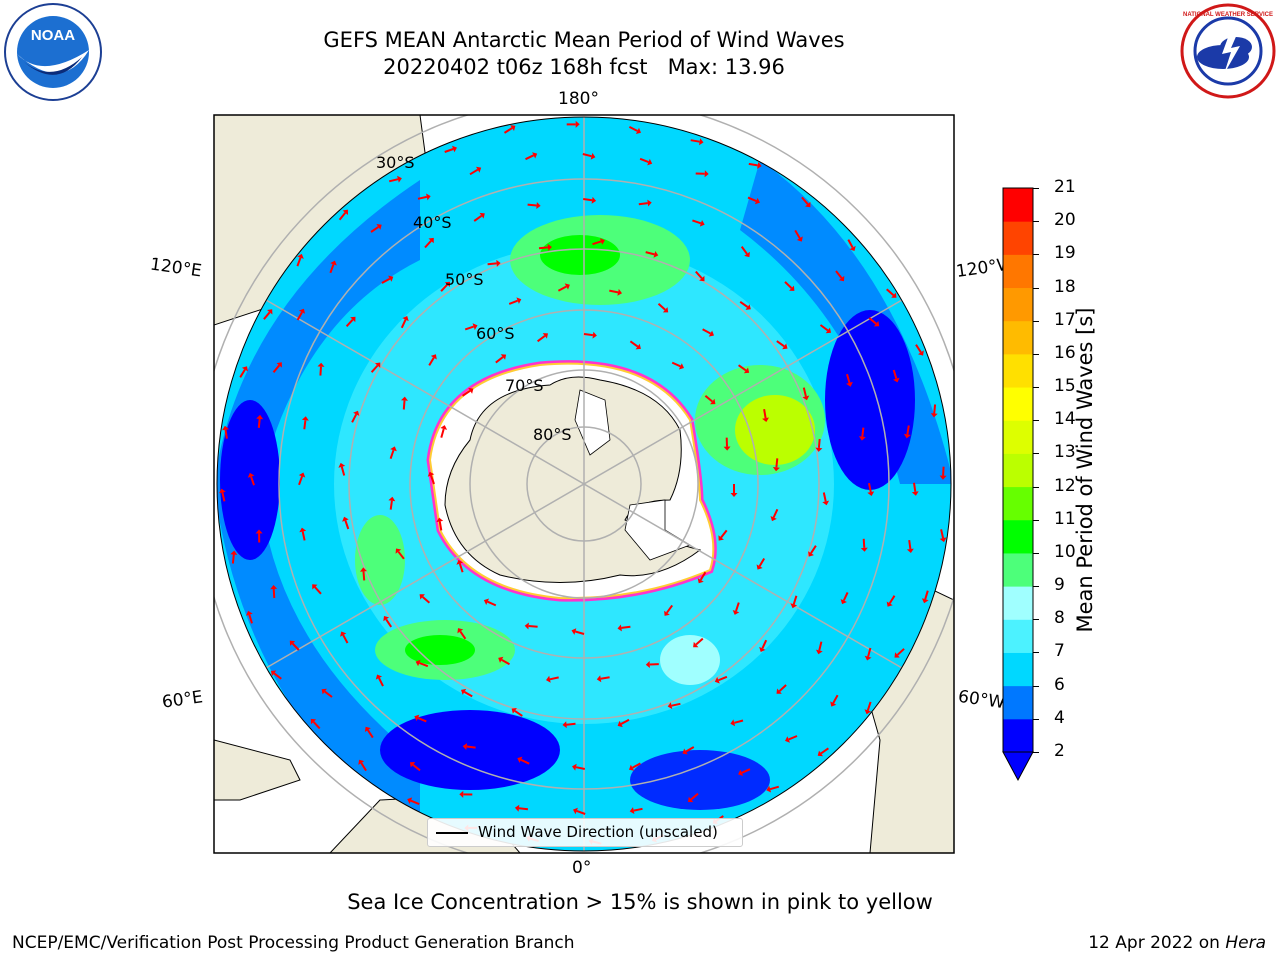  What do you see at coordinates (440, 650) in the screenshot?
I see `period-peak-indian` at bounding box center [440, 650].